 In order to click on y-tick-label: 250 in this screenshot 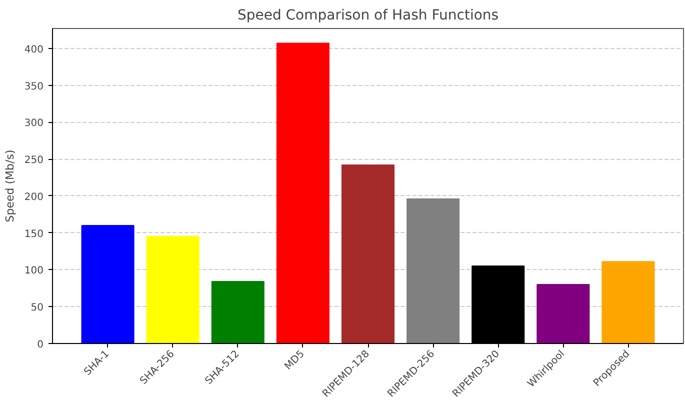, I will do `click(34, 160)`.